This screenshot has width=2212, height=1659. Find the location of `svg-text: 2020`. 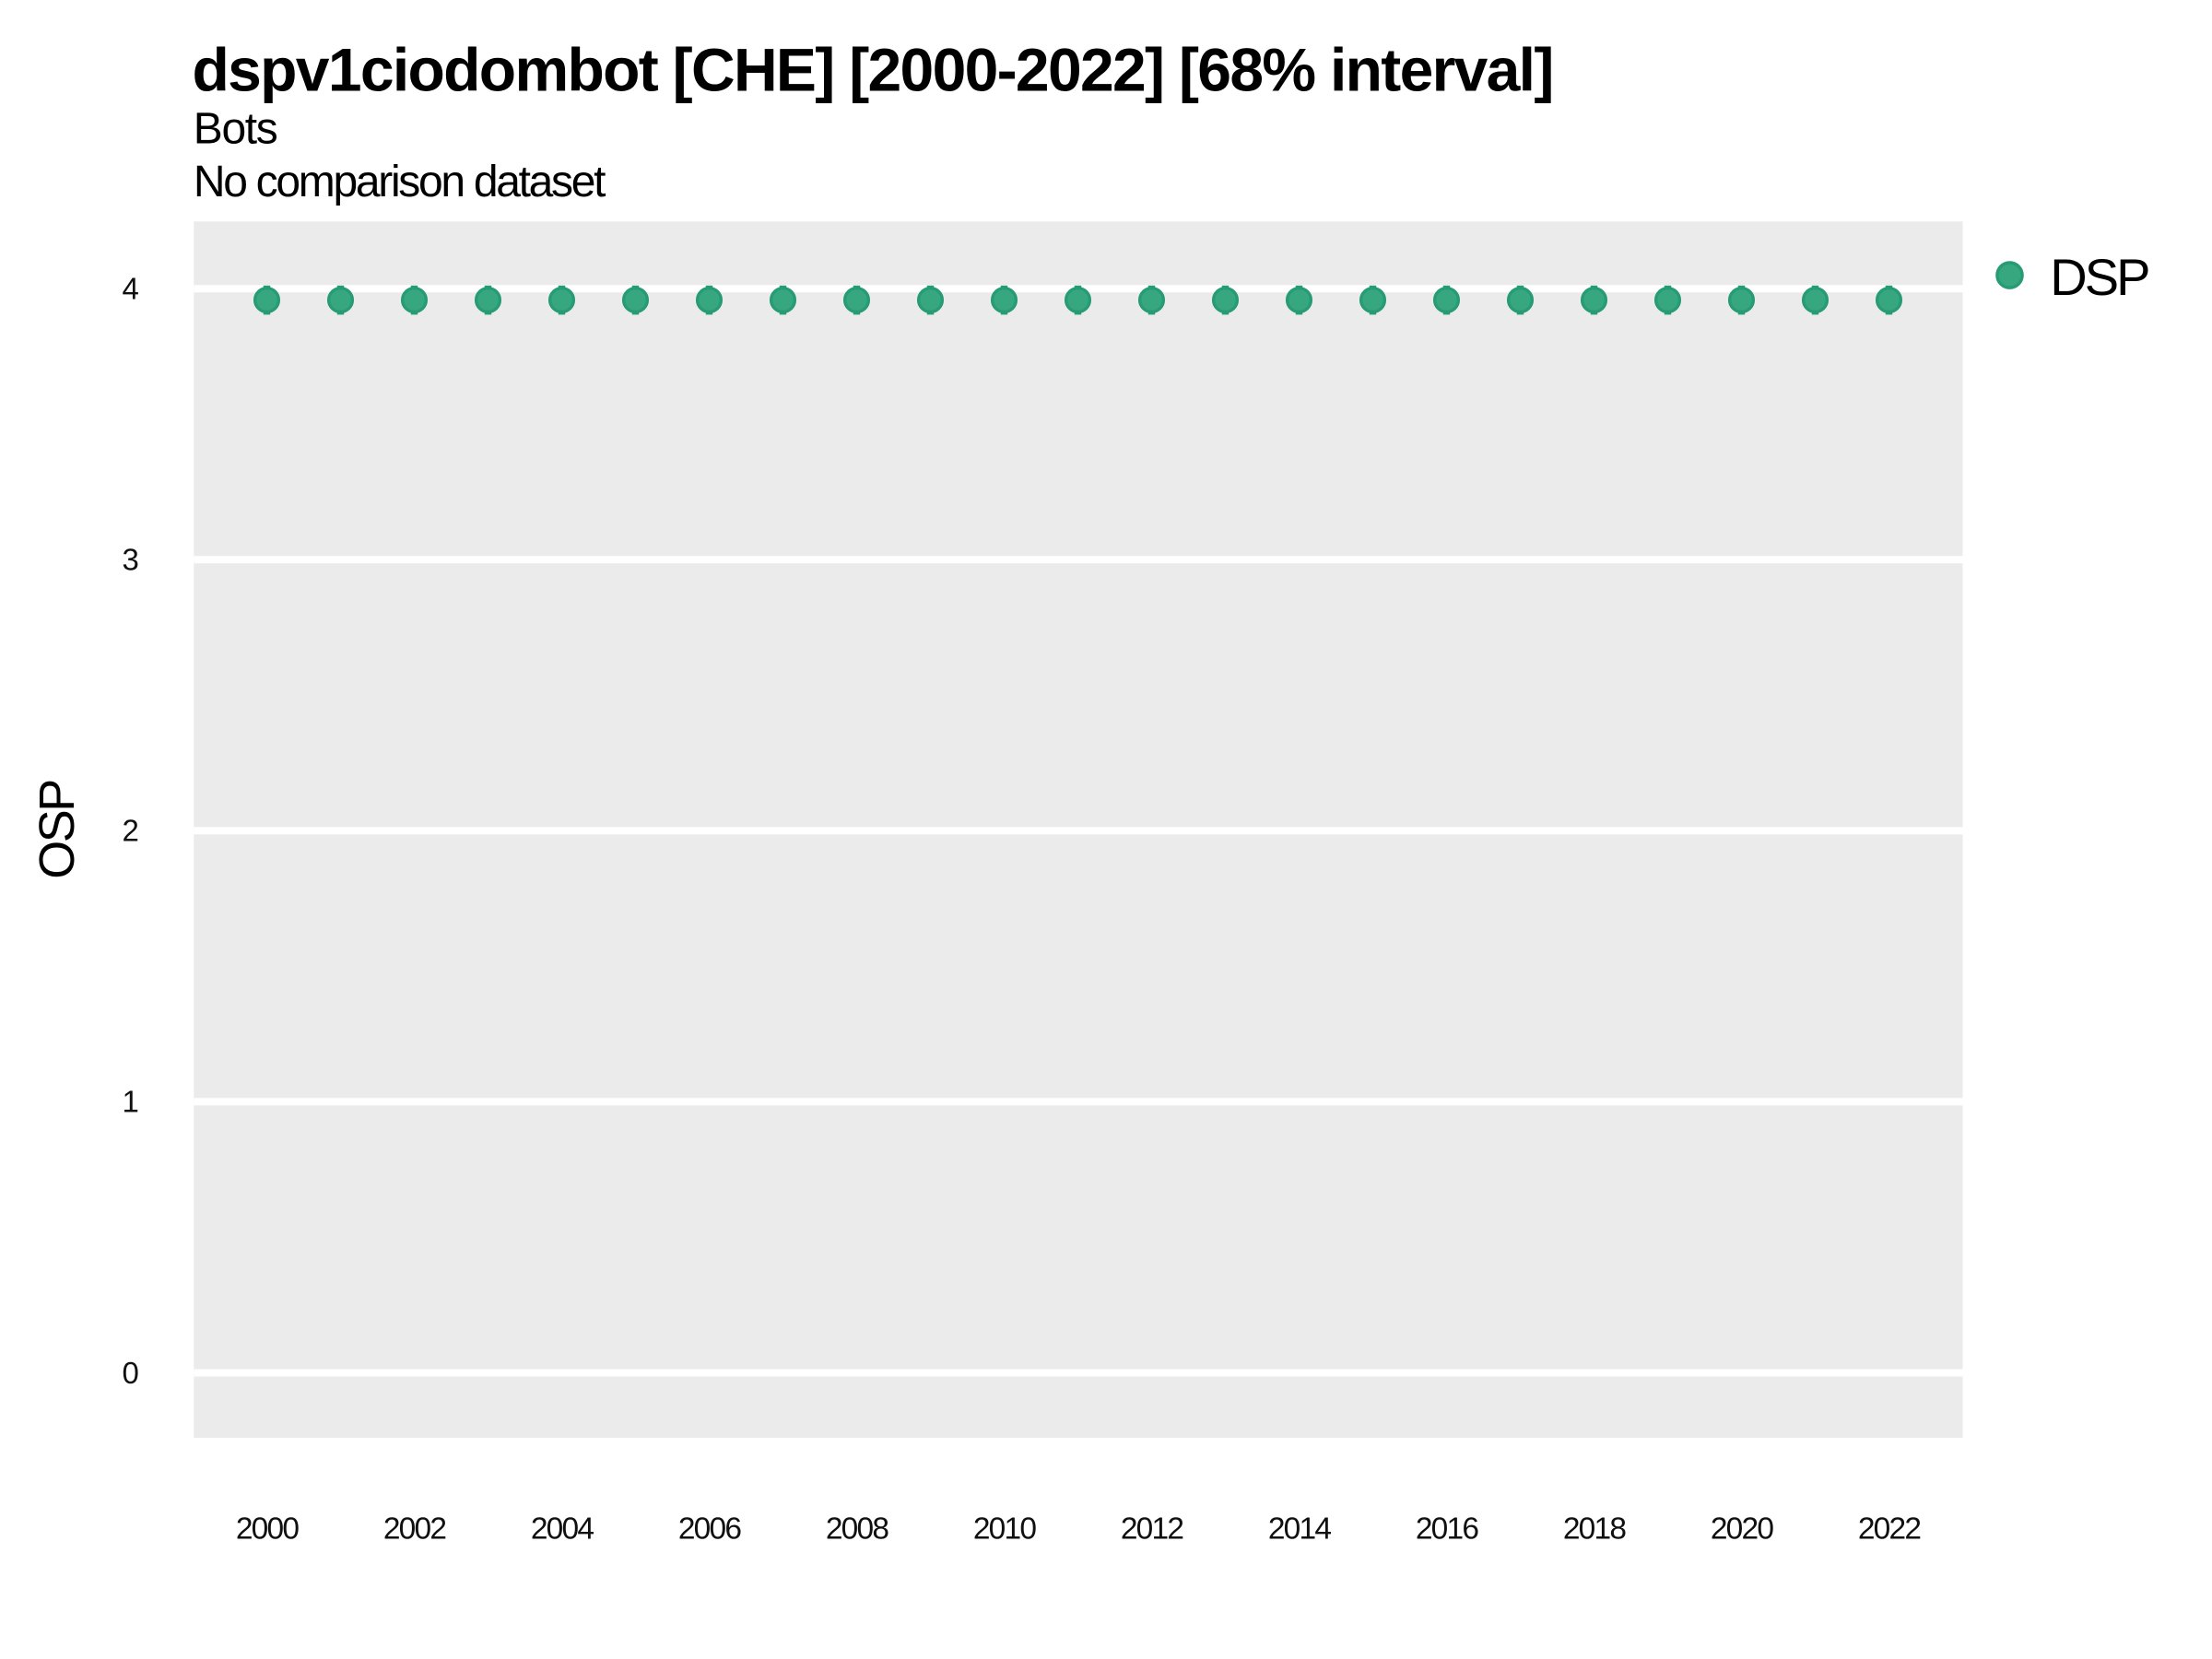

svg-text: 2020 is located at coordinates (1742, 1529).